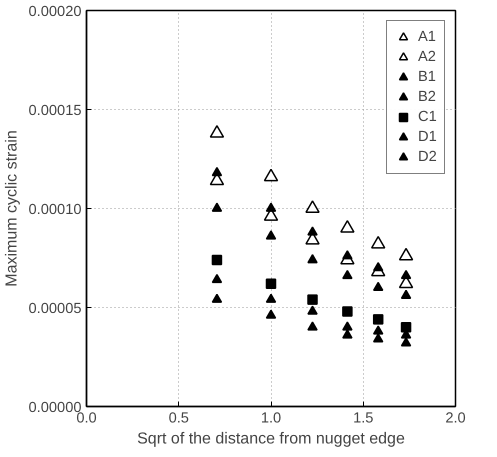 This screenshot has width=497, height=457. I want to click on legend-label: D2, so click(428, 157).